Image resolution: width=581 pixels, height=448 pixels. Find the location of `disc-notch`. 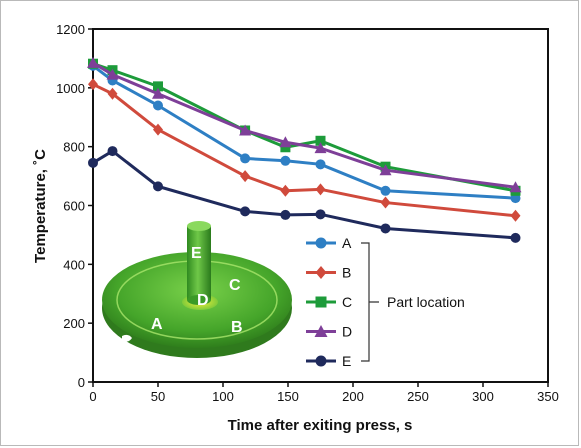

disc-notch is located at coordinates (127, 338).